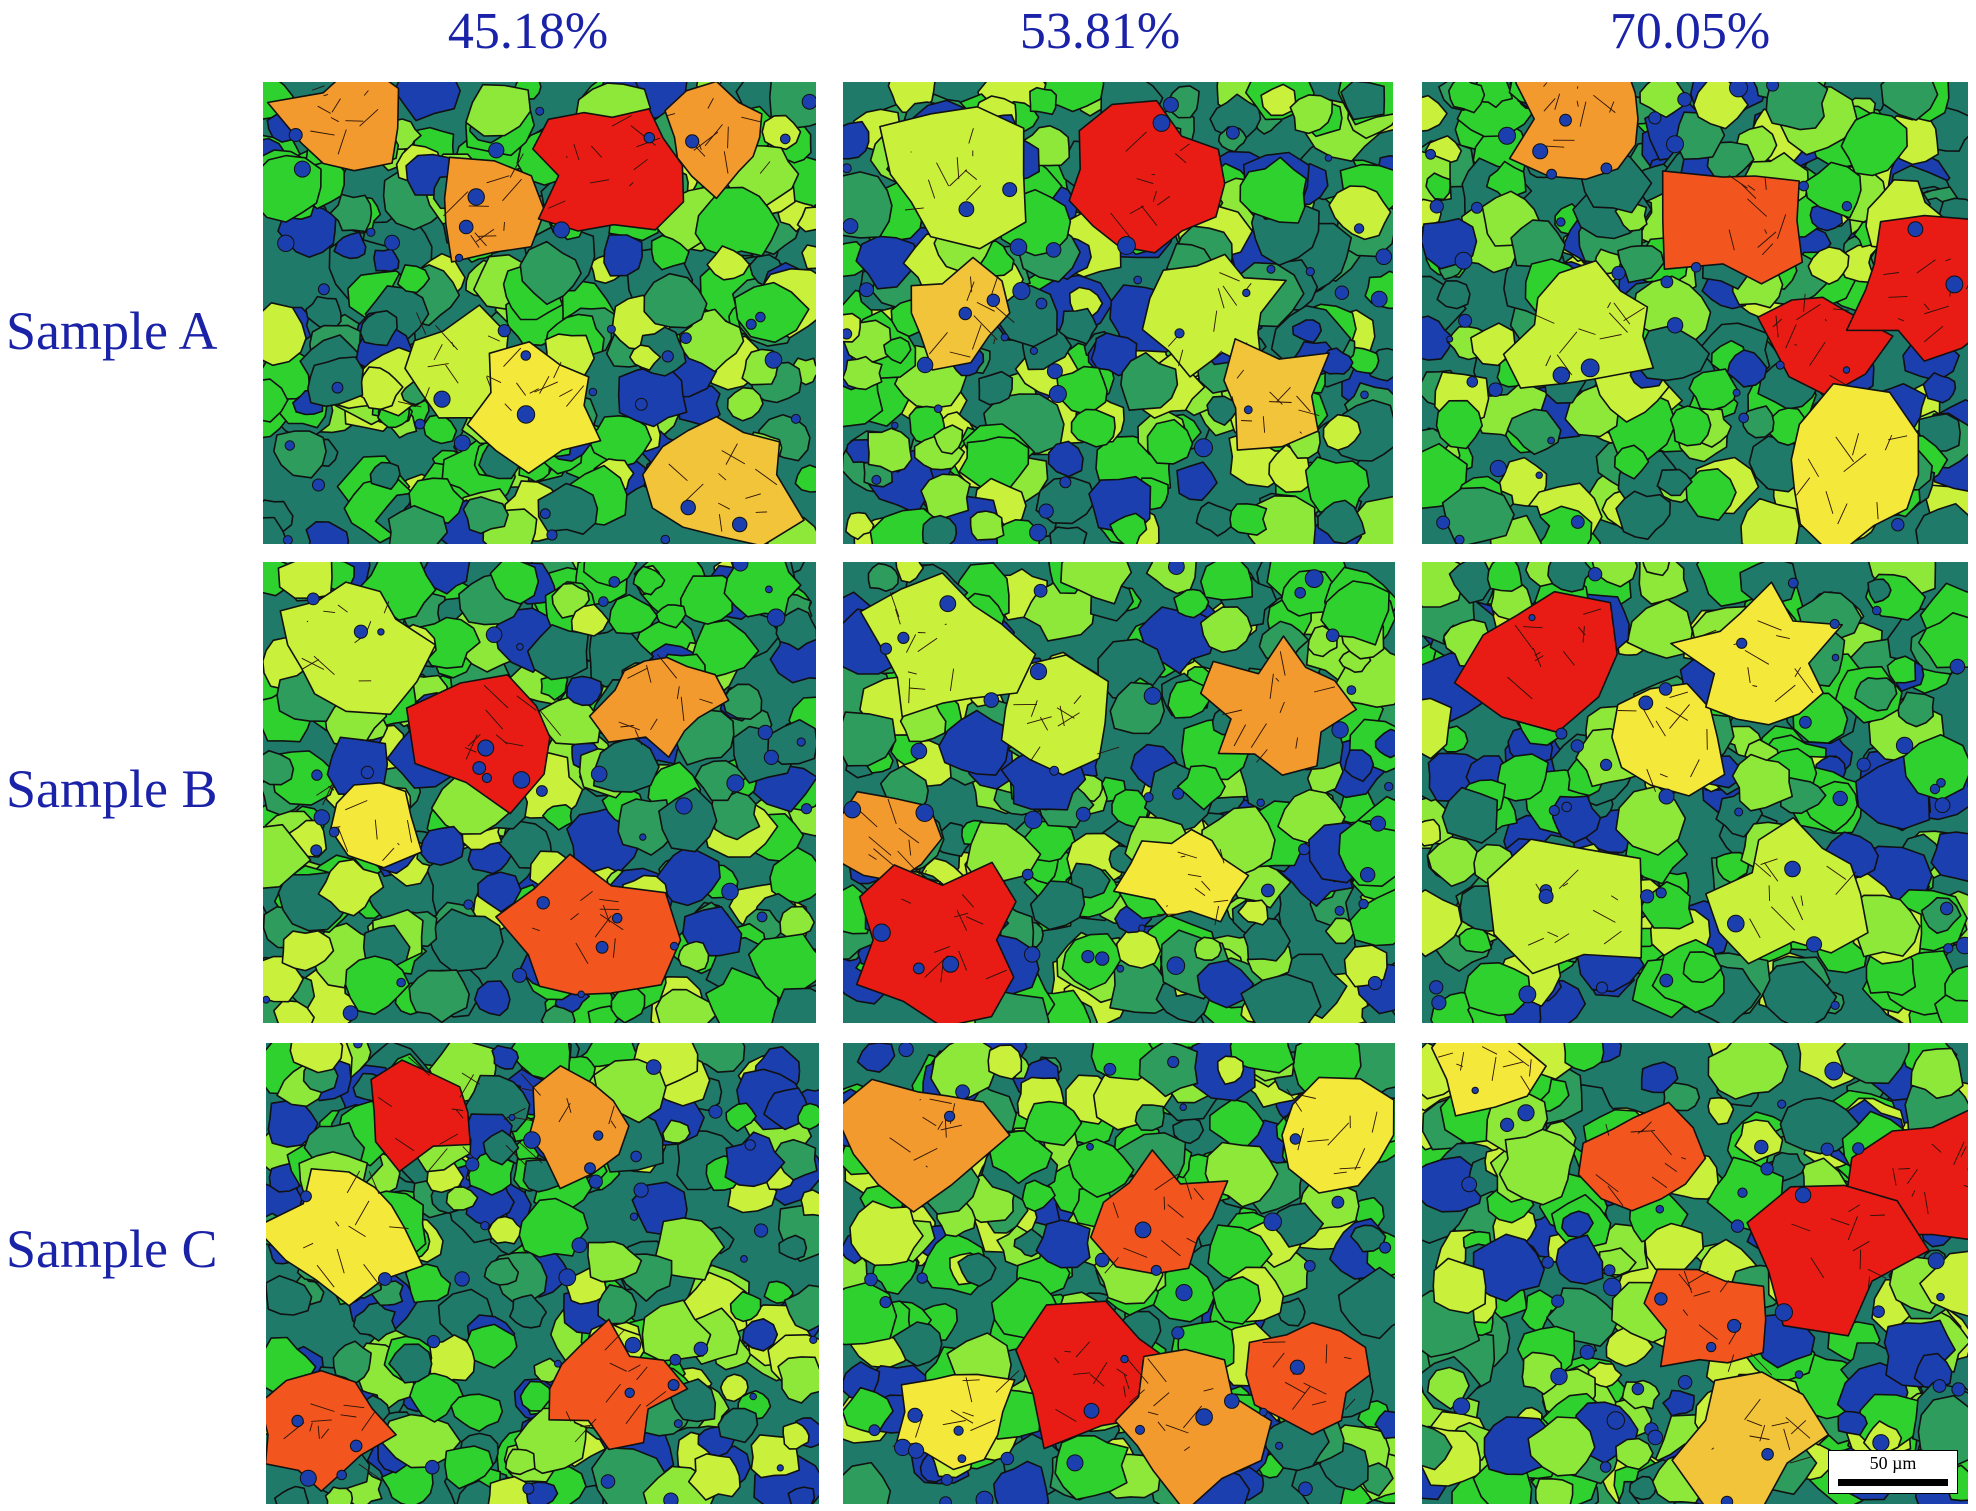 Image resolution: width=1976 pixels, height=1511 pixels. I want to click on scale-bar-line, so click(1893, 1482).